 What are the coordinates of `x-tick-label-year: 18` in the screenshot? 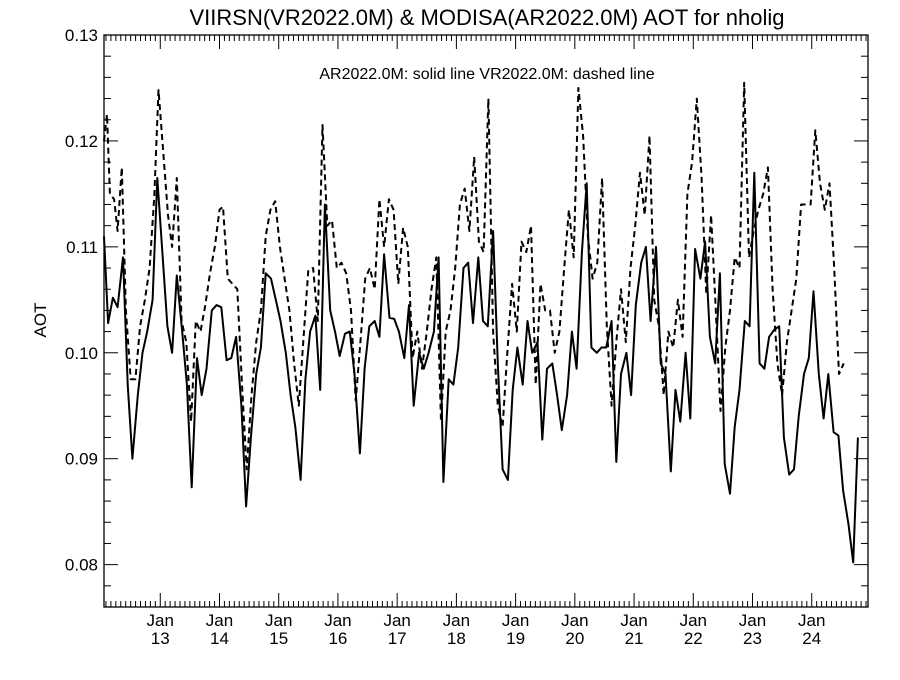 It's located at (456, 638).